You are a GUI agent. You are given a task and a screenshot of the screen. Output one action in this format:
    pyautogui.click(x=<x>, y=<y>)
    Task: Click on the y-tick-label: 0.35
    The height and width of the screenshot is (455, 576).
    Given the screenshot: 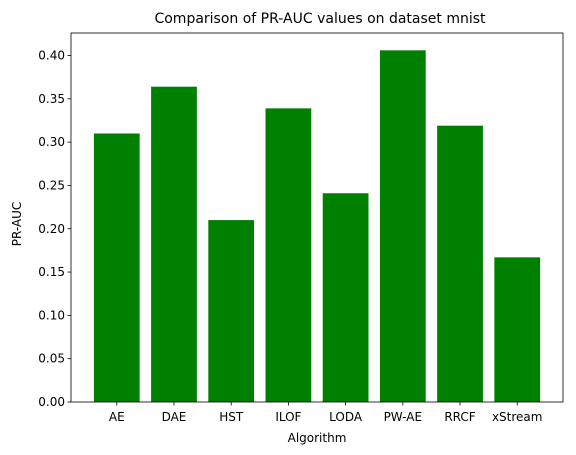 What is the action you would take?
    pyautogui.click(x=51, y=99)
    